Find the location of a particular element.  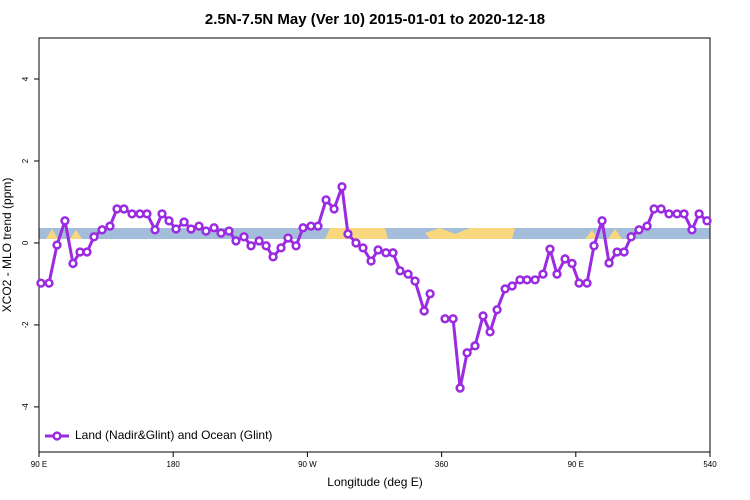

x-tick-label: 180 is located at coordinates (174, 464).